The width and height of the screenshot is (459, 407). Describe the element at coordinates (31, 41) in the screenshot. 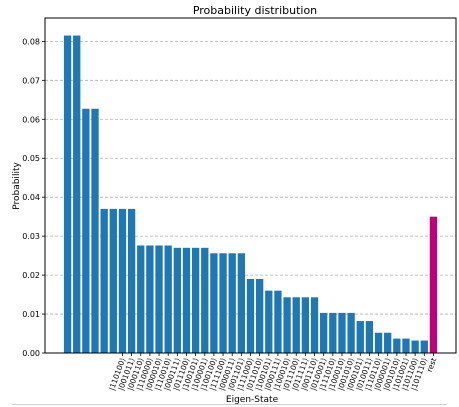

I see `y-tick-label: 0.08` at that location.